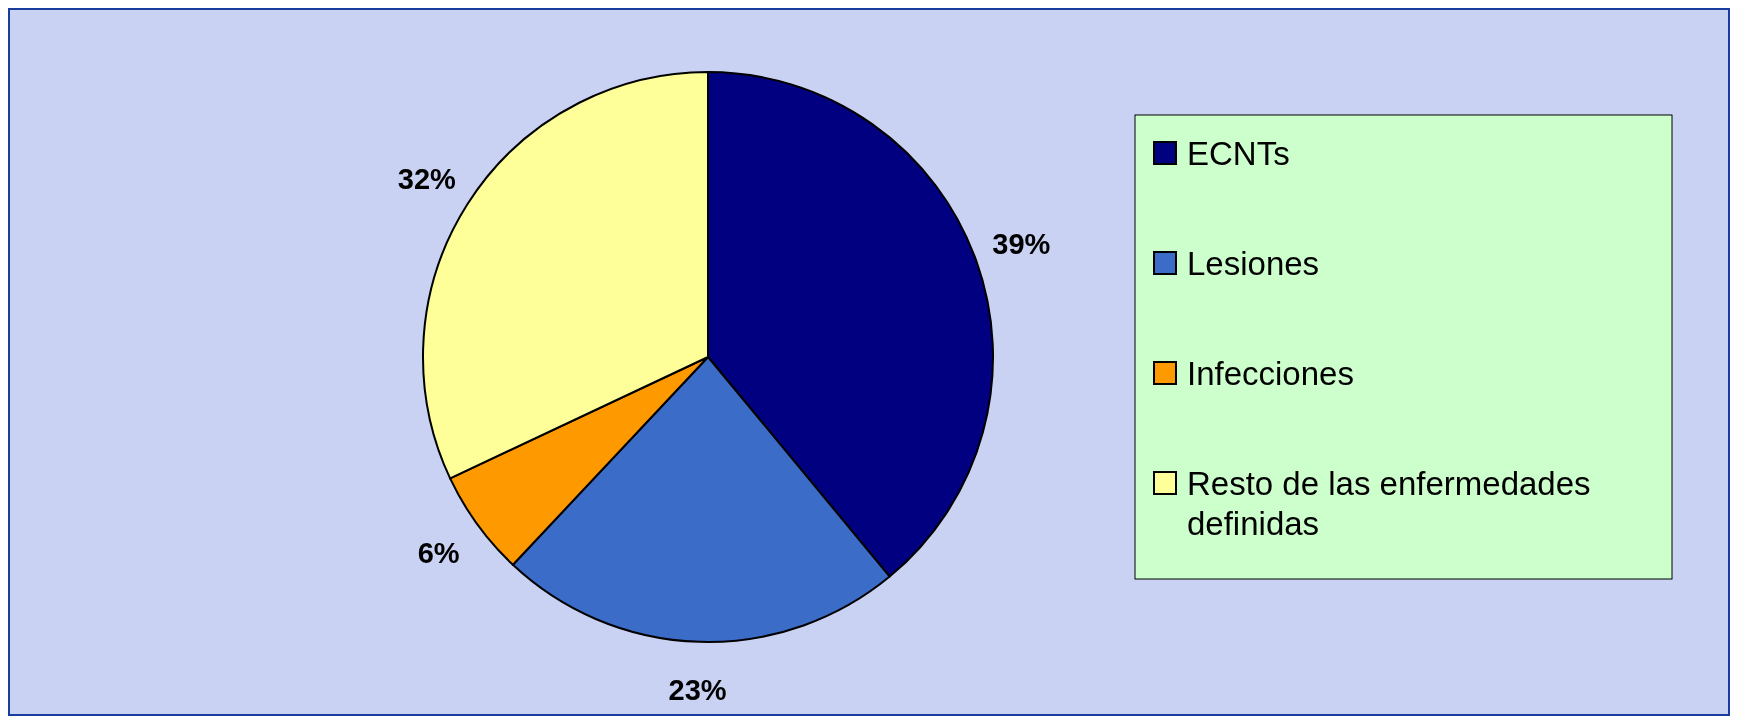 The width and height of the screenshot is (1738, 724). Describe the element at coordinates (1238, 153) in the screenshot. I see `legend-label: ECNTs` at that location.